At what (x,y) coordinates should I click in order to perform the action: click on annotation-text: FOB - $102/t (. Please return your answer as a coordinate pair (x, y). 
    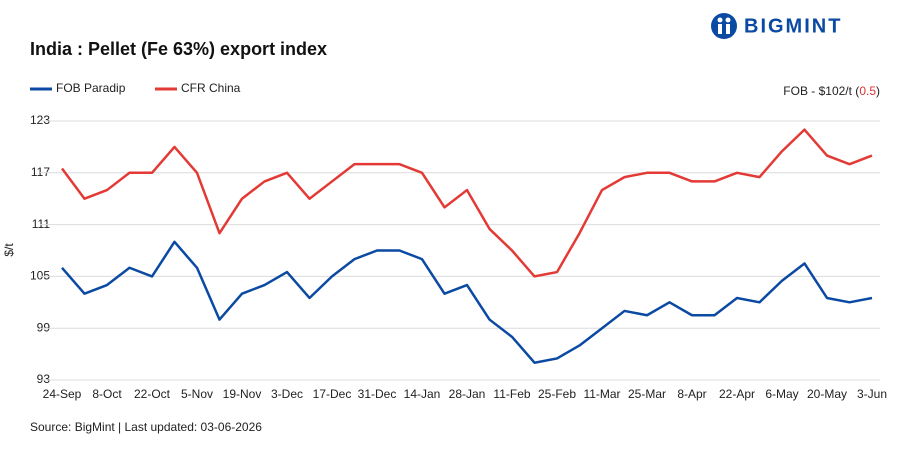
    Looking at the image, I should click on (821, 91).